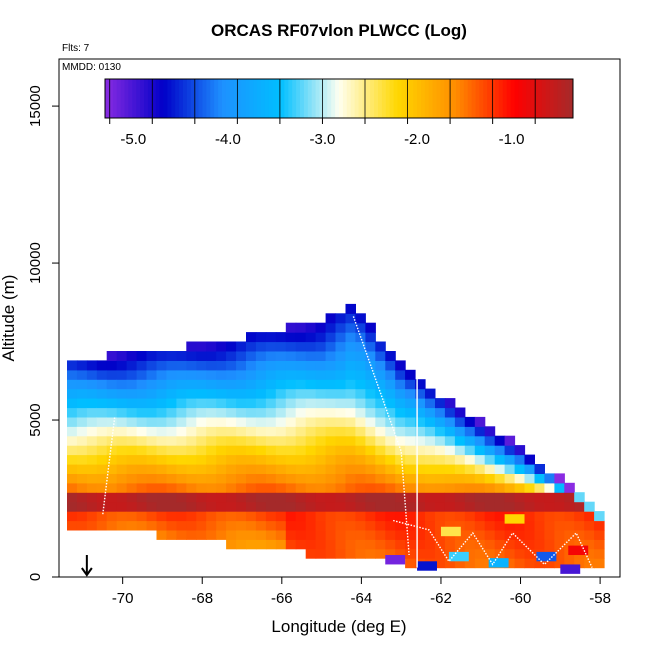  What do you see at coordinates (35, 577) in the screenshot?
I see `y-tick-label: 0` at bounding box center [35, 577].